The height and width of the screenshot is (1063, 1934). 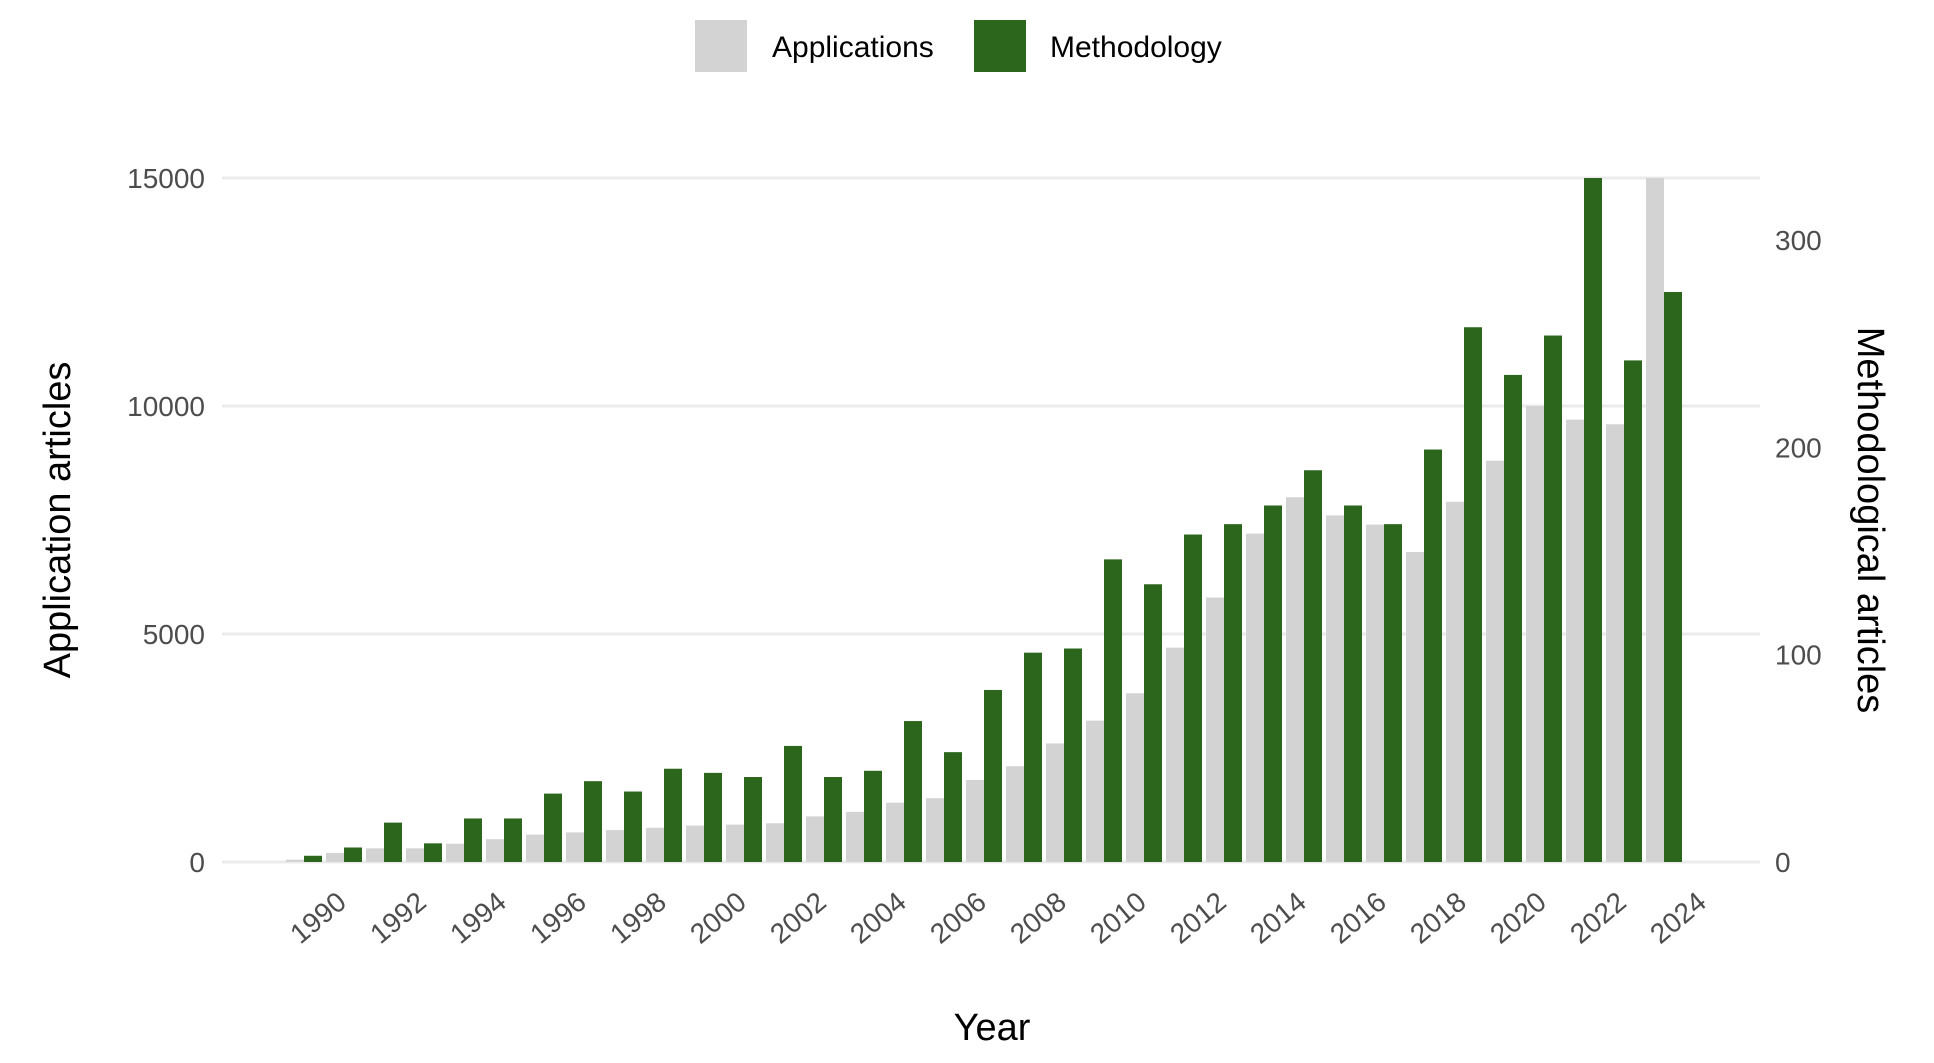 What do you see at coordinates (1000, 46) in the screenshot?
I see `legend-swatch-methodology` at bounding box center [1000, 46].